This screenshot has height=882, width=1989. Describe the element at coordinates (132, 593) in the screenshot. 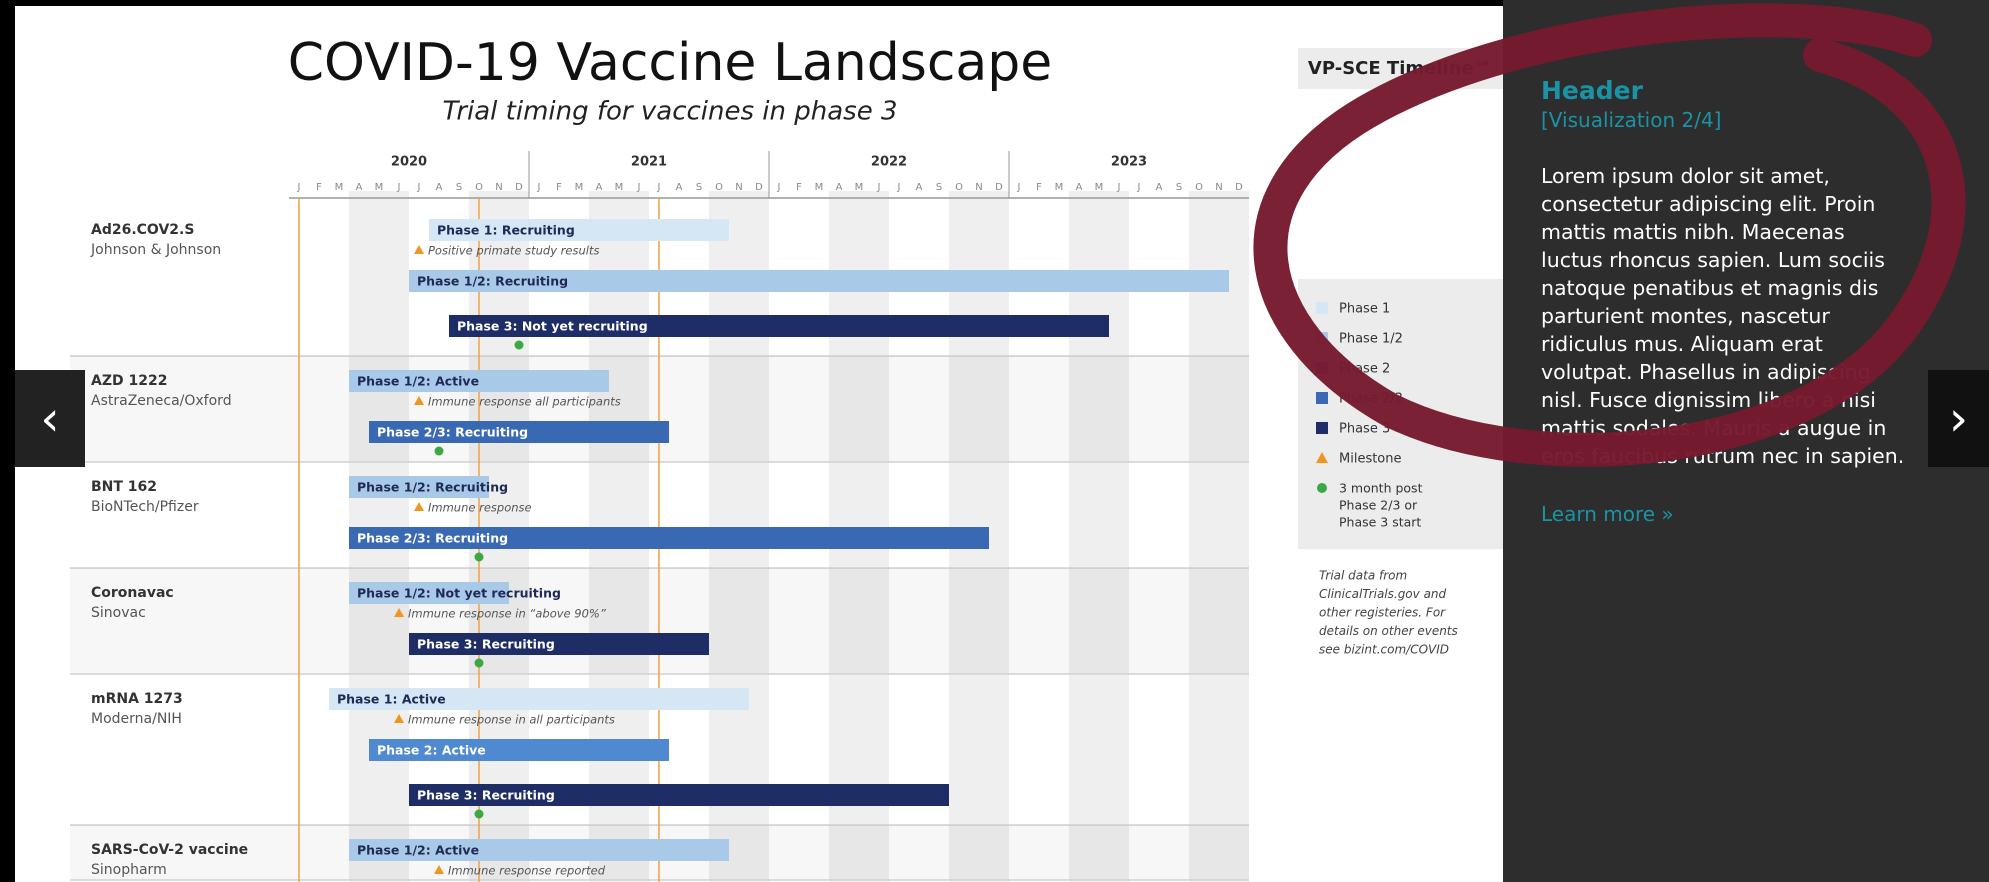

I see `row-name: Coronavac` at that location.